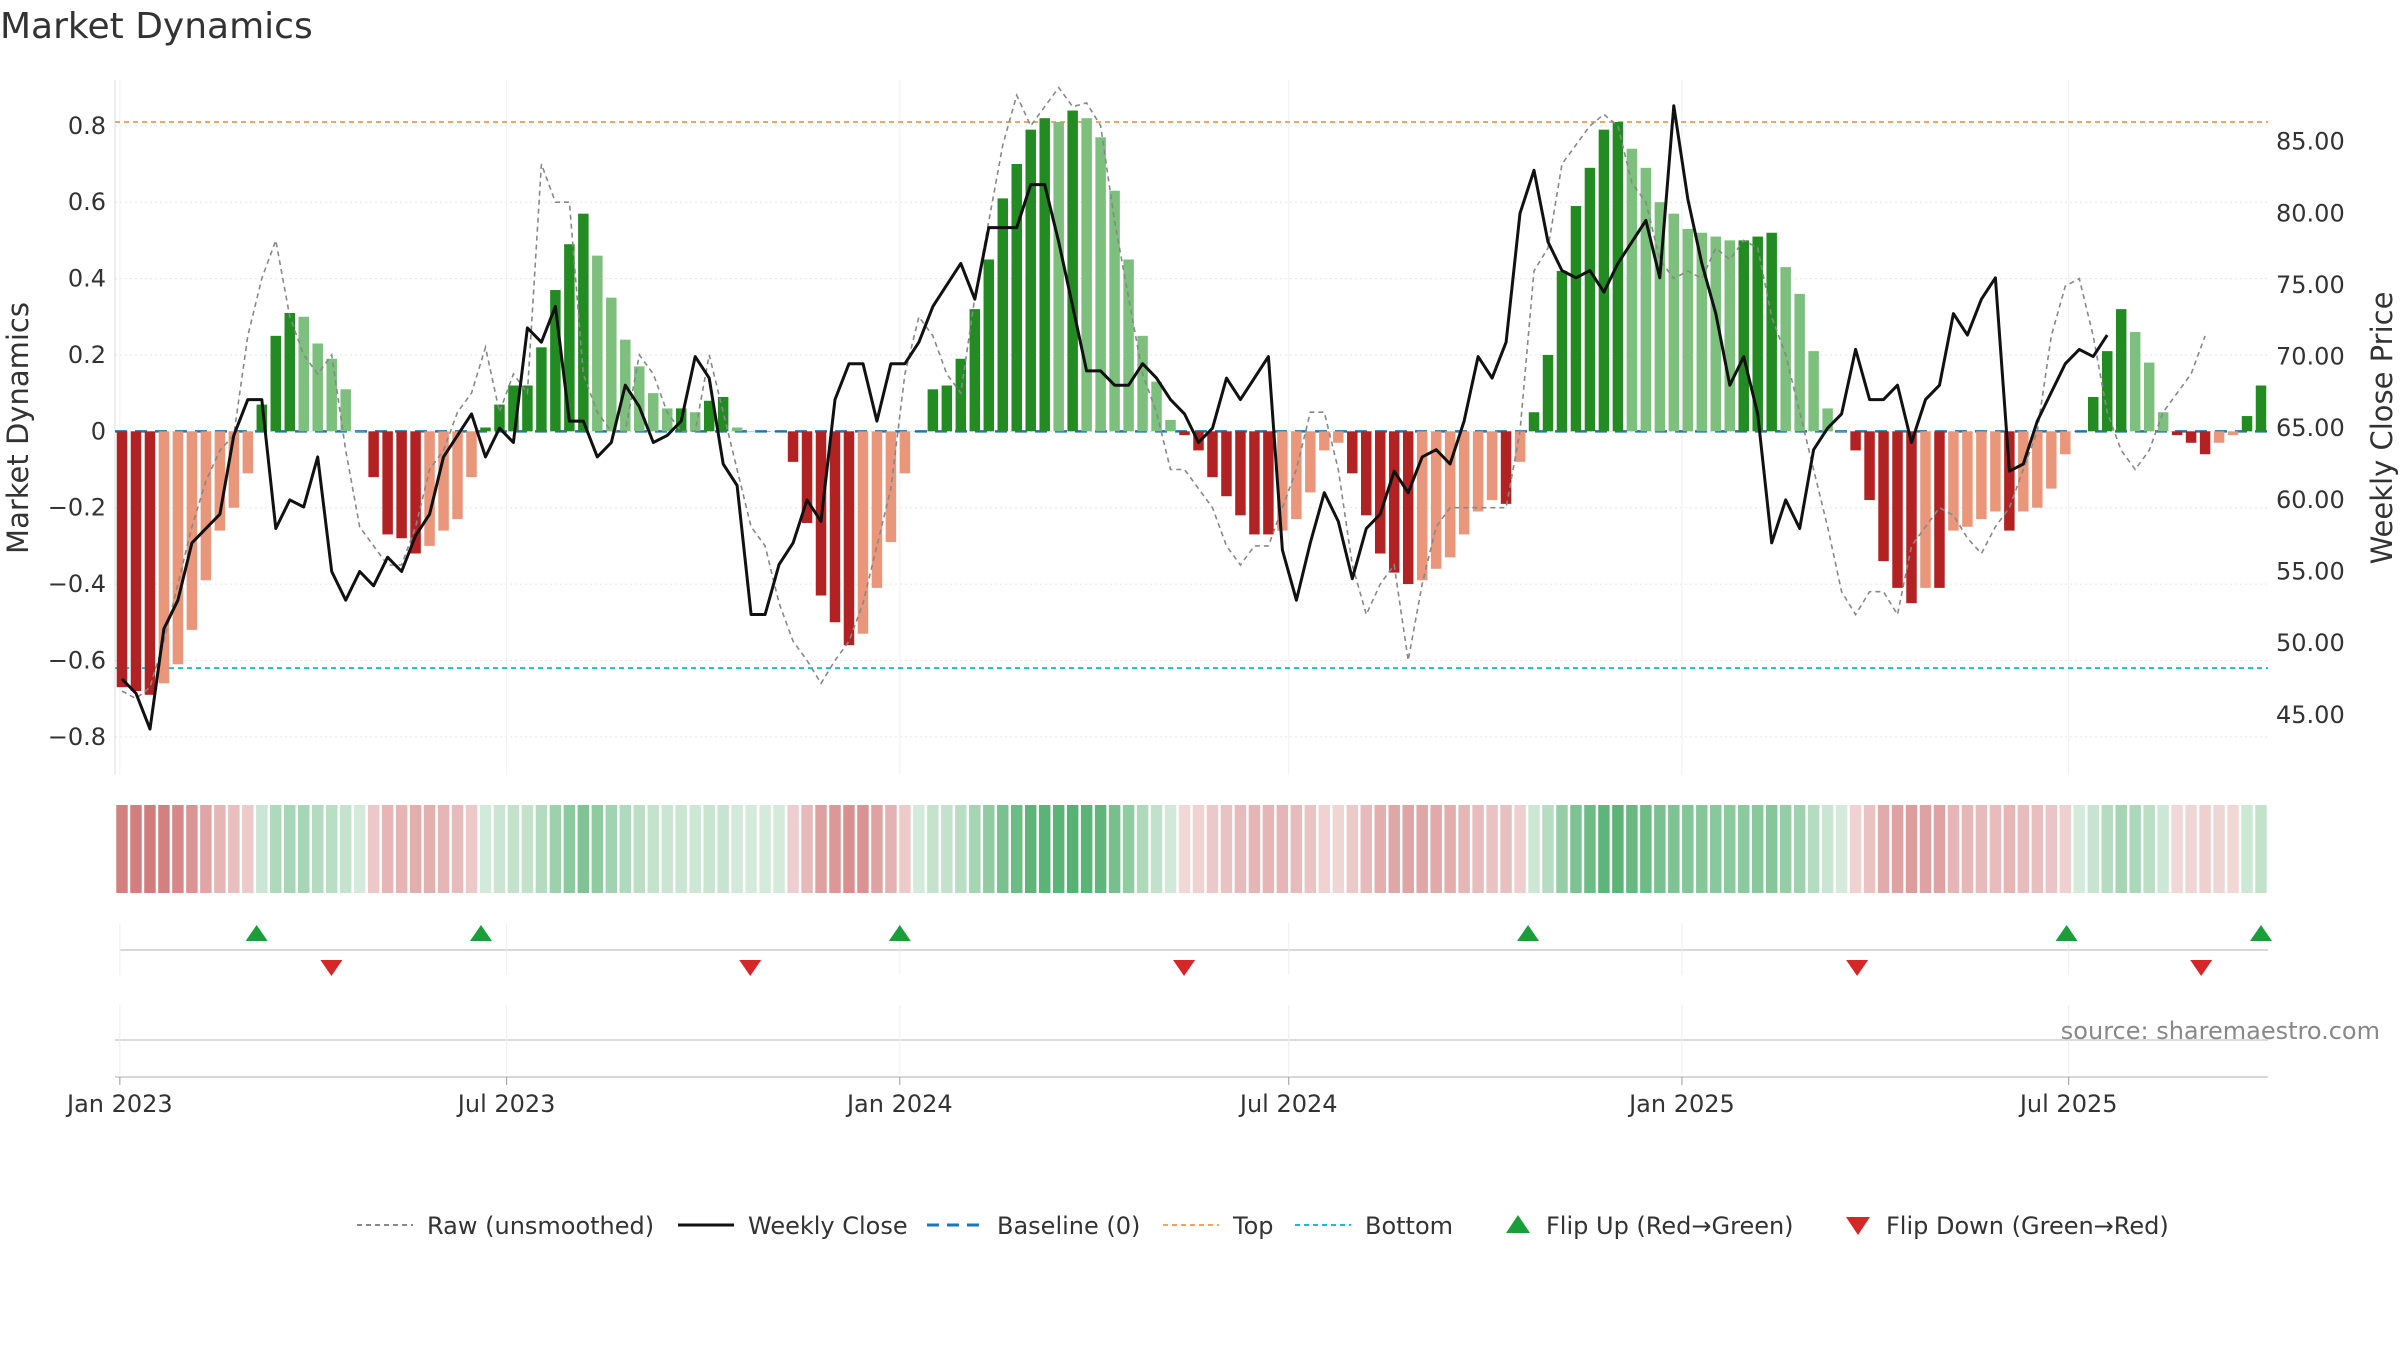 Image resolution: width=2400 pixels, height=1350 pixels. What do you see at coordinates (2382, 428) in the screenshot?
I see `right-axis-label: Weekly Close Price` at bounding box center [2382, 428].